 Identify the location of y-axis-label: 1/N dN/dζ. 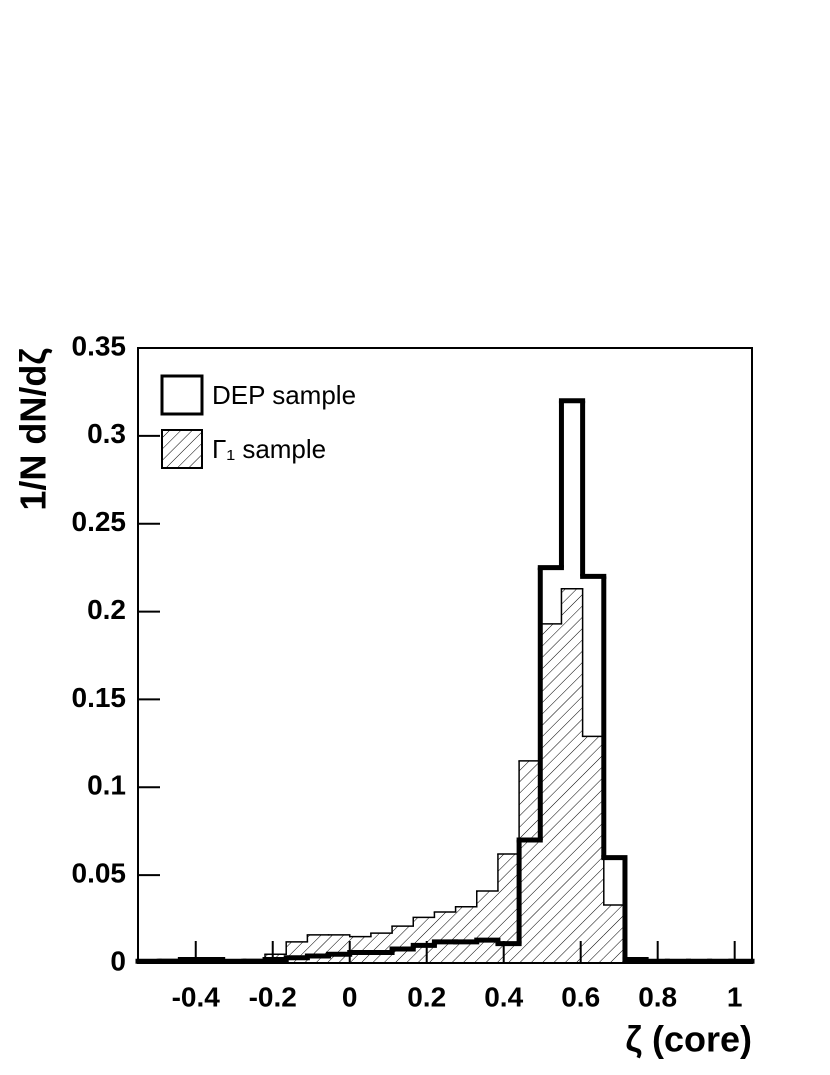
(33, 429).